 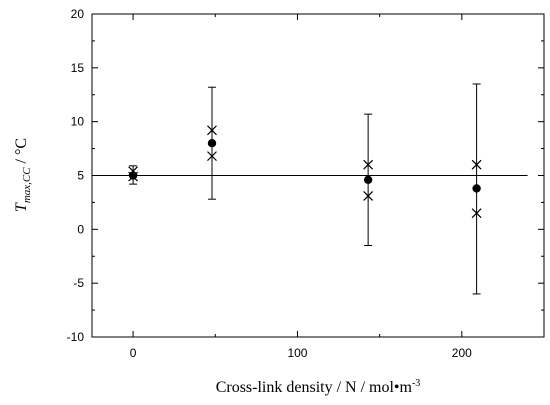 I want to click on x-tick-label: 100, so click(x=297, y=353).